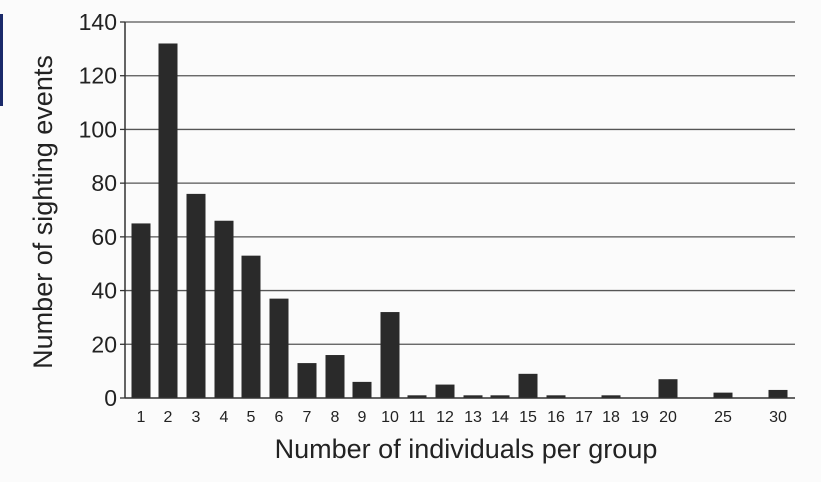 This screenshot has height=482, width=821. Describe the element at coordinates (500, 417) in the screenshot. I see `x-tick-label: 14` at that location.